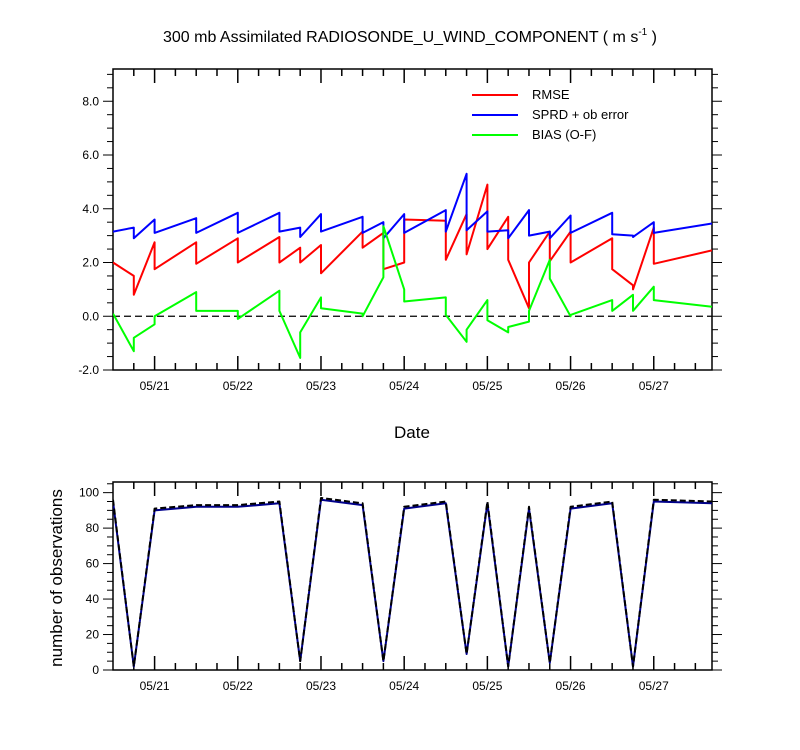  Describe the element at coordinates (93, 635) in the screenshot. I see `chart1-y-tick-label: 20` at that location.